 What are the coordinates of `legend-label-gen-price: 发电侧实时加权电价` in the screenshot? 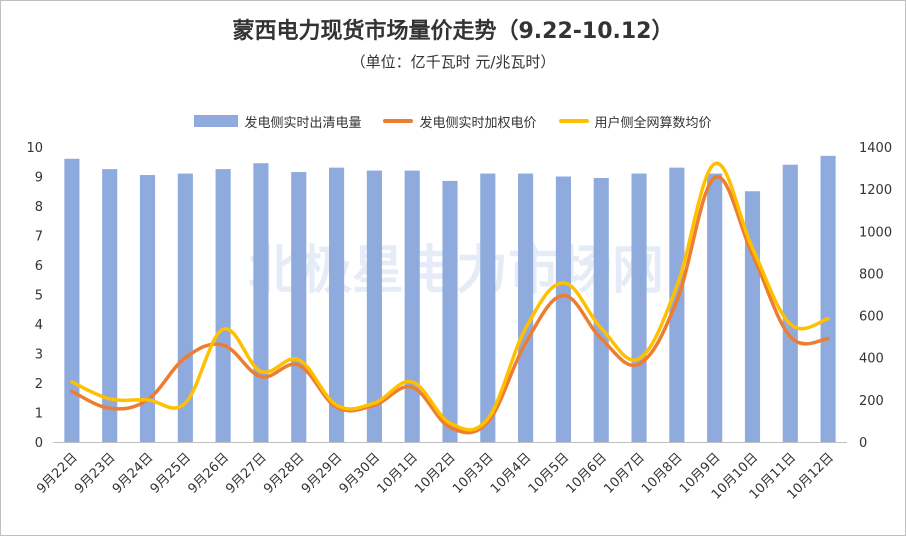 It's located at (478, 123).